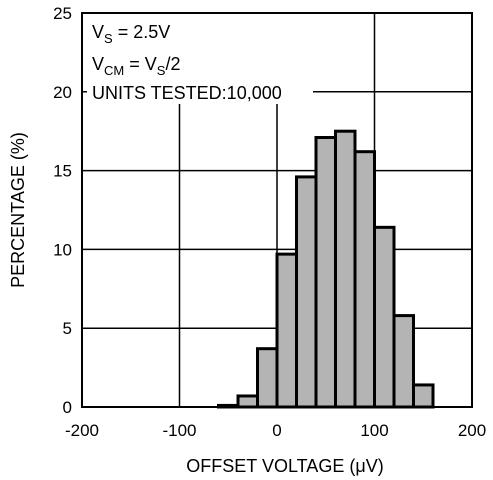  Describe the element at coordinates (67, 407) in the screenshot. I see `y-tick-label: 0` at that location.